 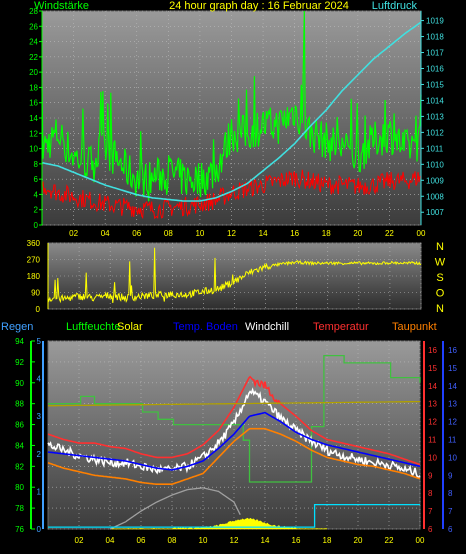 I want to click on panel1-x-tick: 16, so click(x=294, y=233).